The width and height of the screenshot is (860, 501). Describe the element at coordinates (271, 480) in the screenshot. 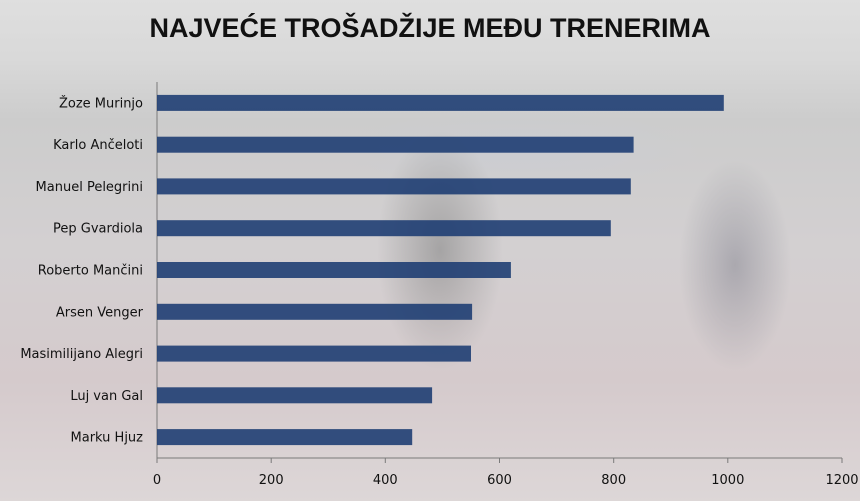

I see `x-tick-label-2: 200` at that location.